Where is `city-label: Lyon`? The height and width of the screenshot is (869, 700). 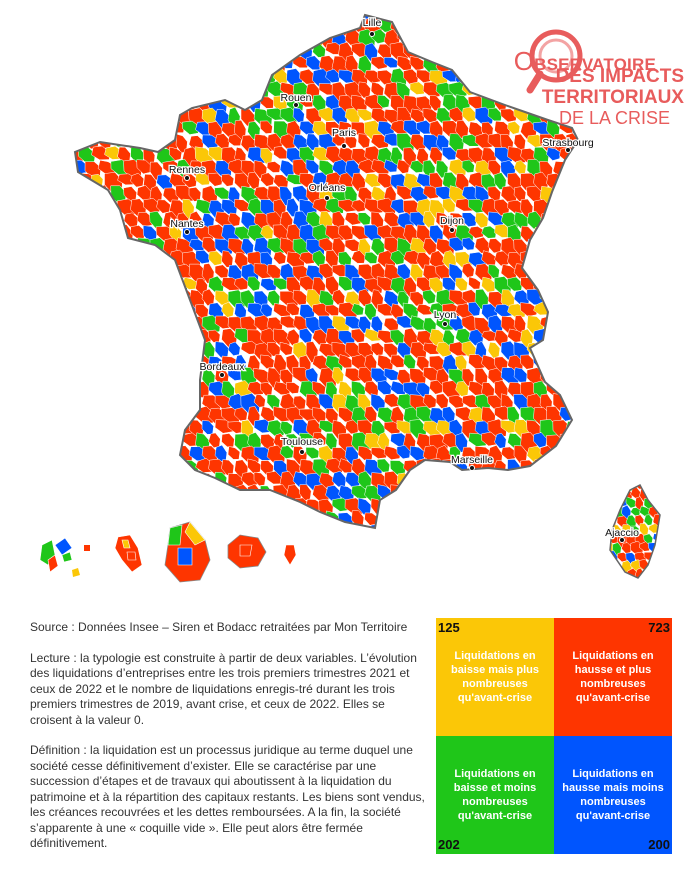 city-label: Lyon is located at coordinates (445, 315).